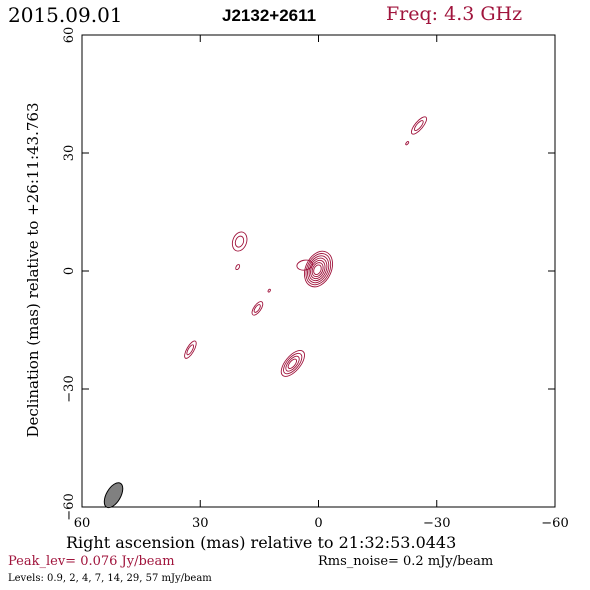  I want to click on y-tick-label: 30, so click(69, 153).